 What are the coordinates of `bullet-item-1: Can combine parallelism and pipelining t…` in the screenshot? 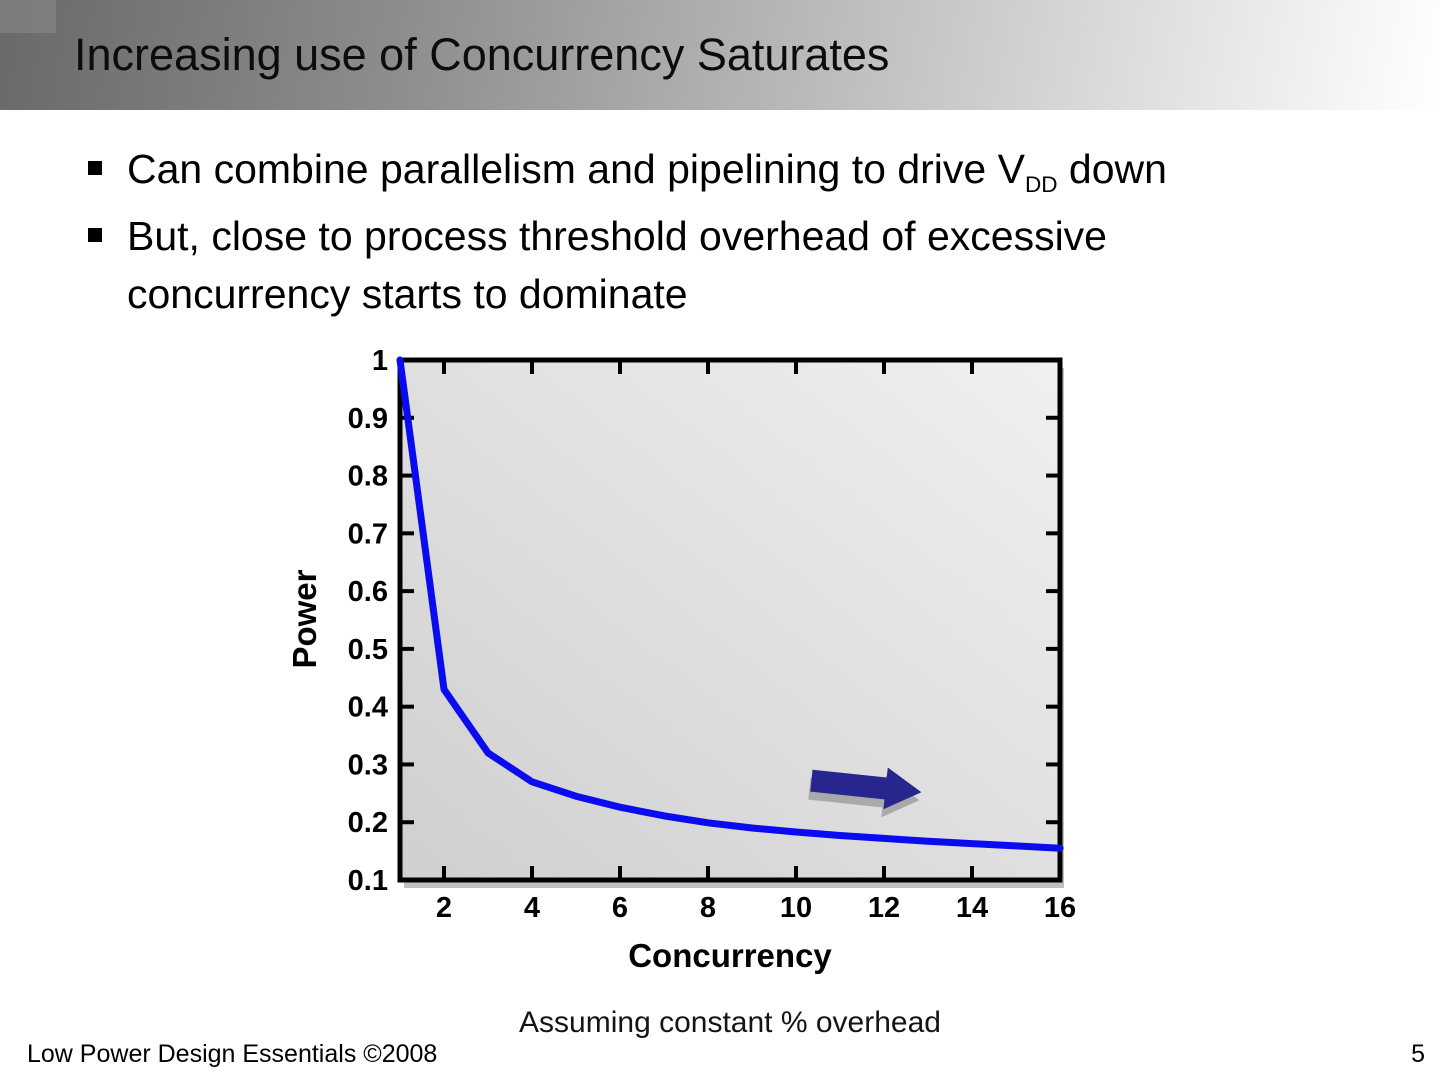 It's located at (748, 170).